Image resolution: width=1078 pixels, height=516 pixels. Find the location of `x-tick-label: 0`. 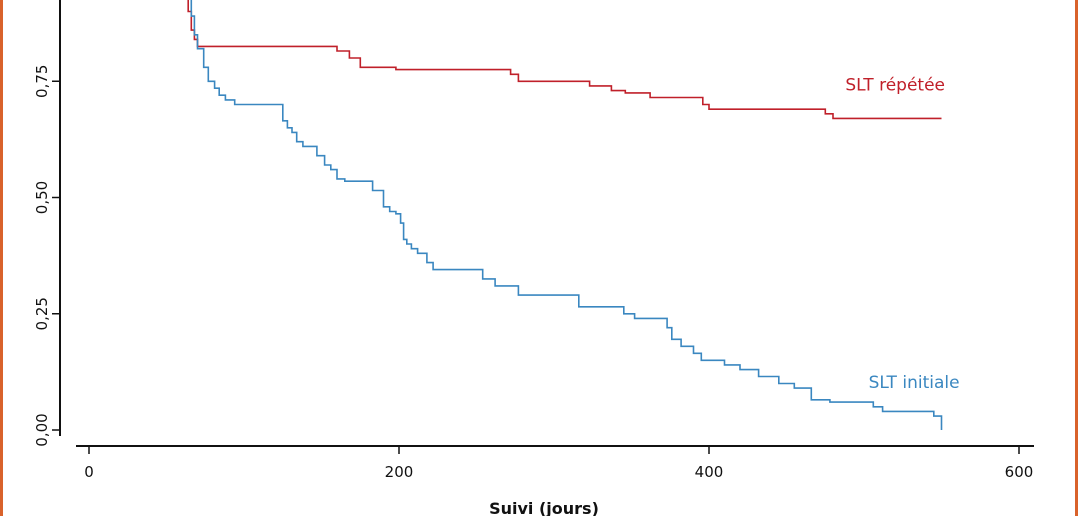

x-tick-label: 0 is located at coordinates (89, 472).